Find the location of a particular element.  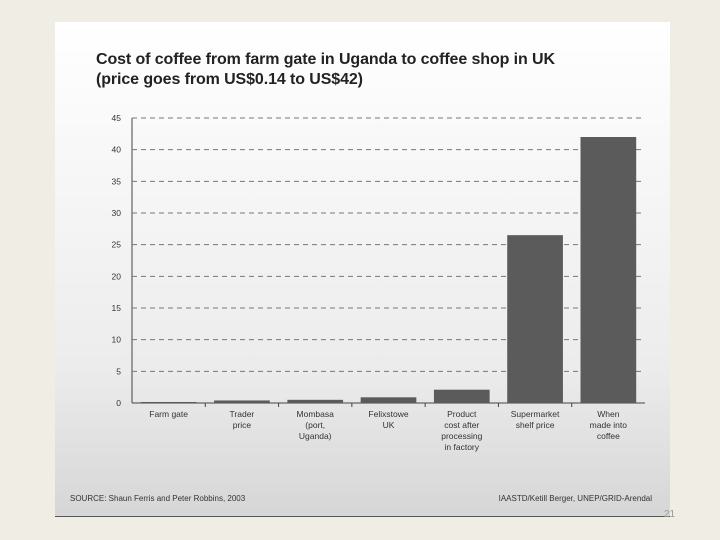

y-tick-label: 15 is located at coordinates (117, 308).